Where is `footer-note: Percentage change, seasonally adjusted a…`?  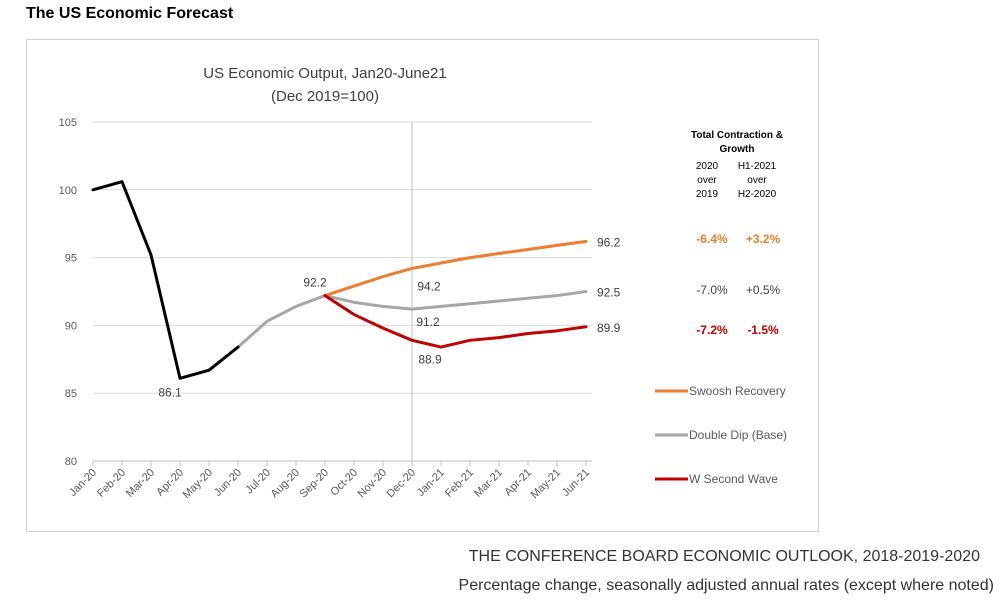 footer-note: Percentage change, seasonally adjusted a… is located at coordinates (726, 585).